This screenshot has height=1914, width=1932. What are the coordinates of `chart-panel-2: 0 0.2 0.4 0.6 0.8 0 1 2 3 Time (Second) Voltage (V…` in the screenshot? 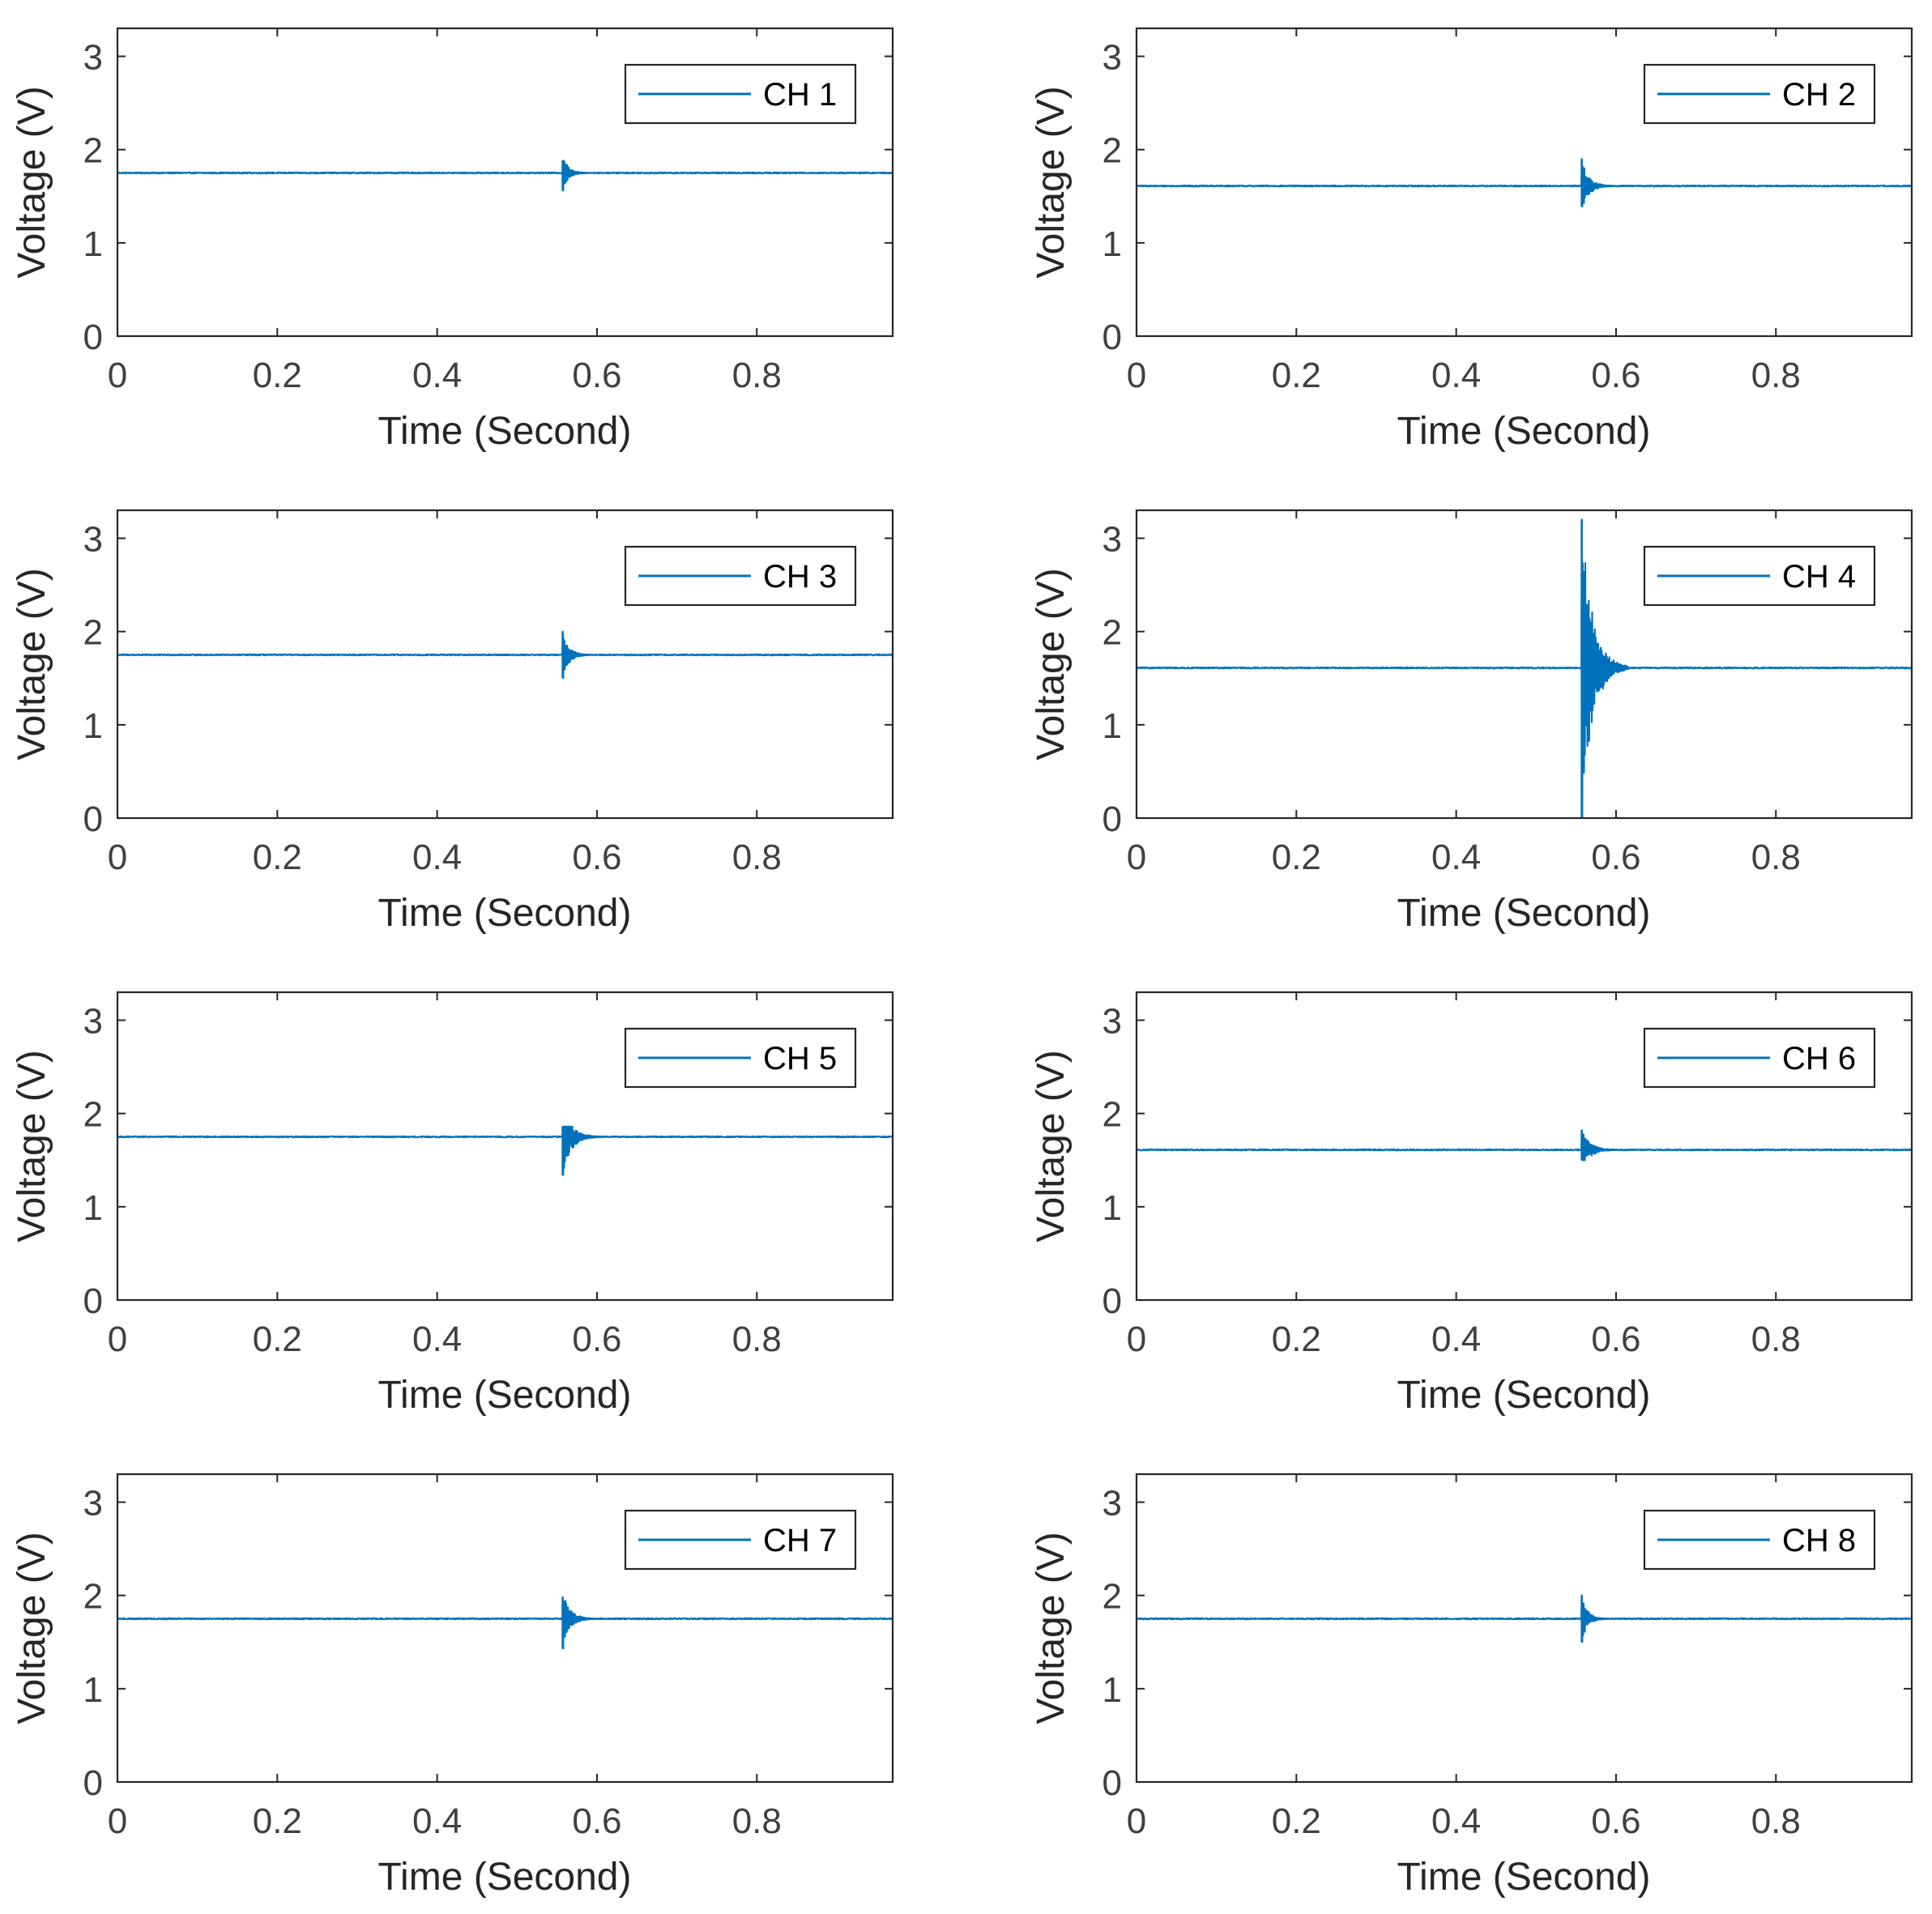 It's located at (1471, 240).